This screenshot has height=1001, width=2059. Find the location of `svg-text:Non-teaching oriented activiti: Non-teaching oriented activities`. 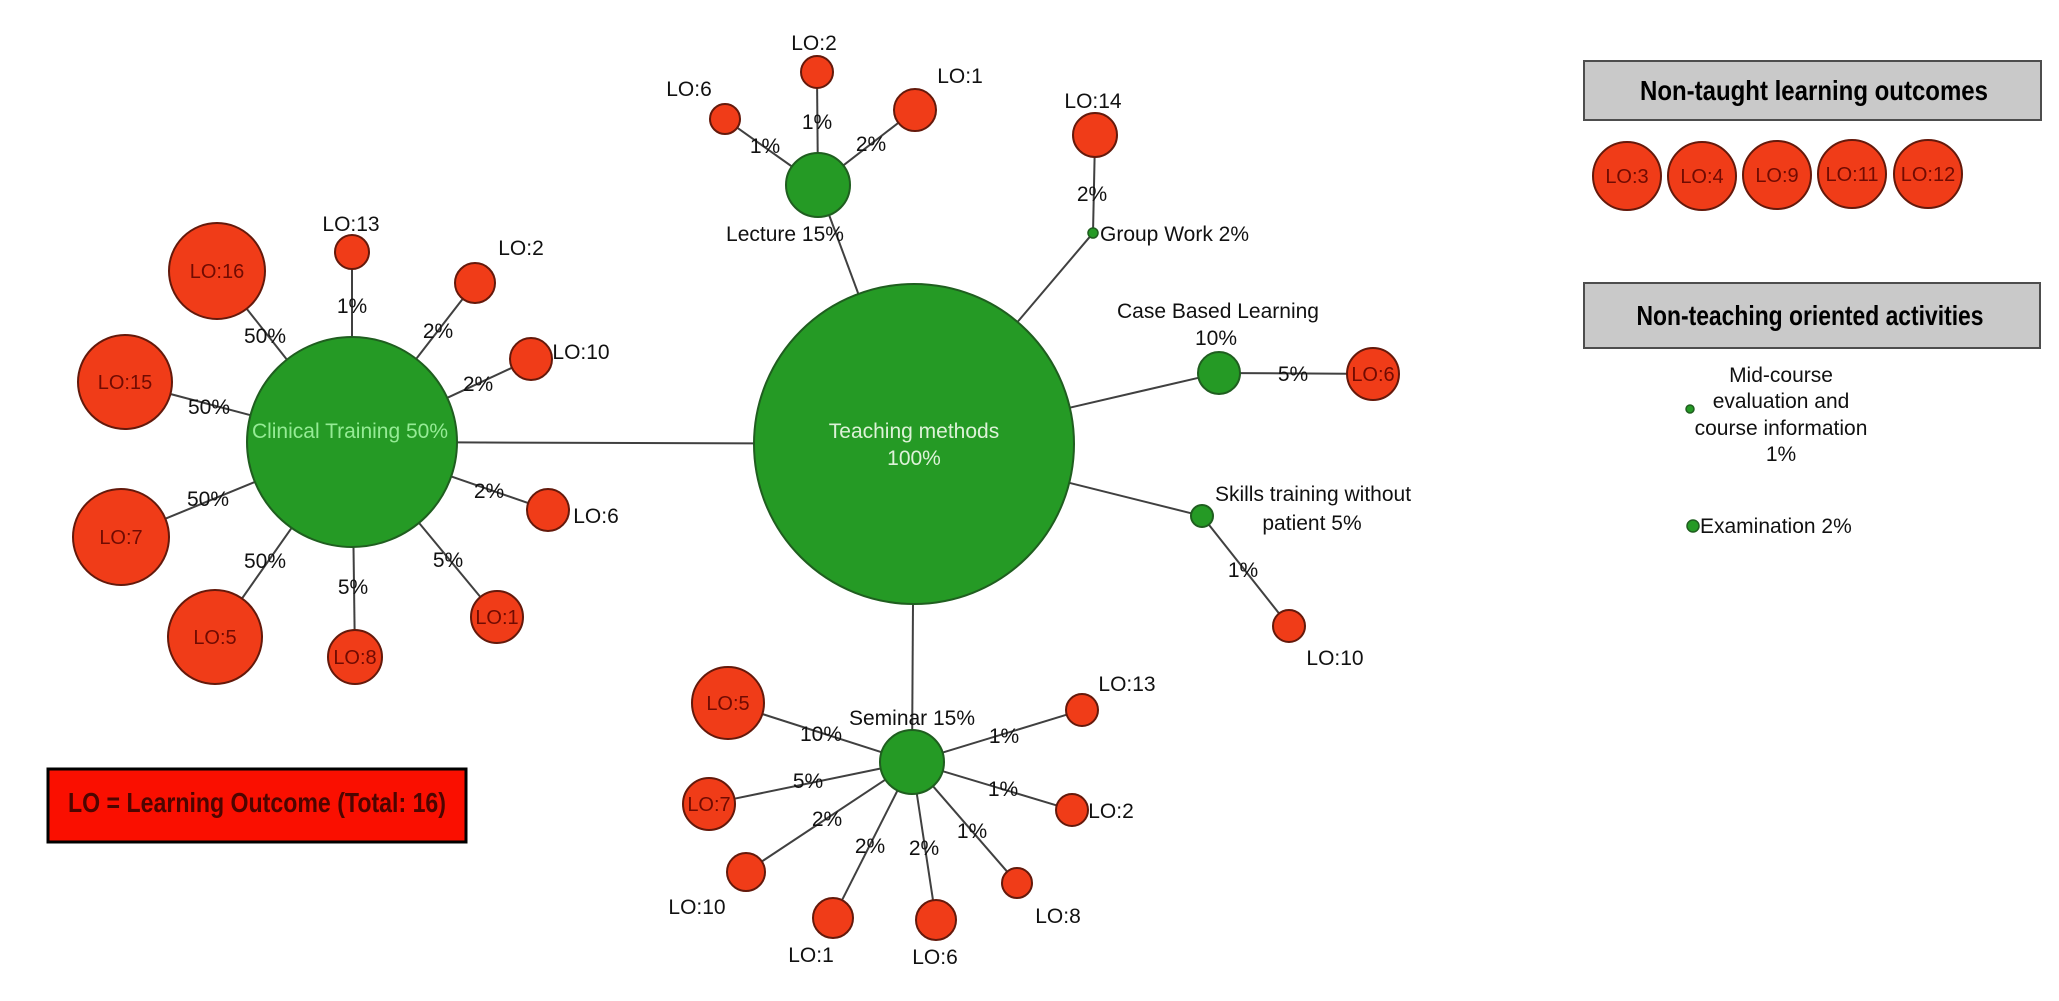

svg-text:Non-teaching oriented activiti: Non-teaching oriented activities is located at coordinates (1810, 315).